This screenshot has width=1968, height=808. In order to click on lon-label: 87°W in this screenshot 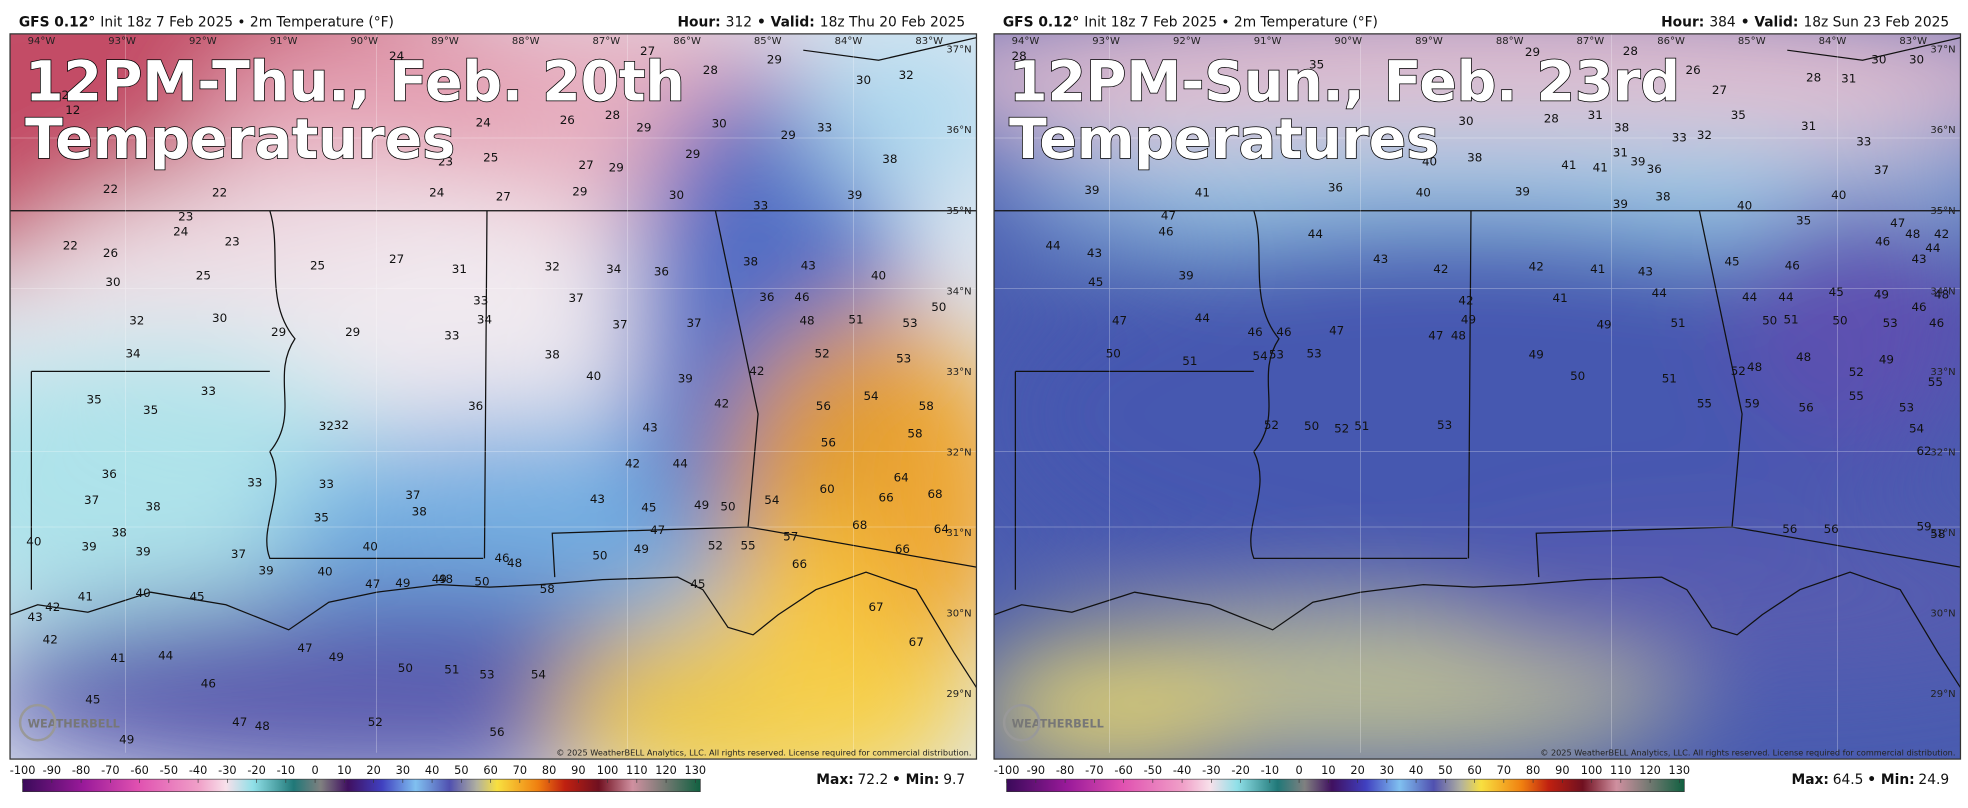, I will do `click(1591, 41)`.